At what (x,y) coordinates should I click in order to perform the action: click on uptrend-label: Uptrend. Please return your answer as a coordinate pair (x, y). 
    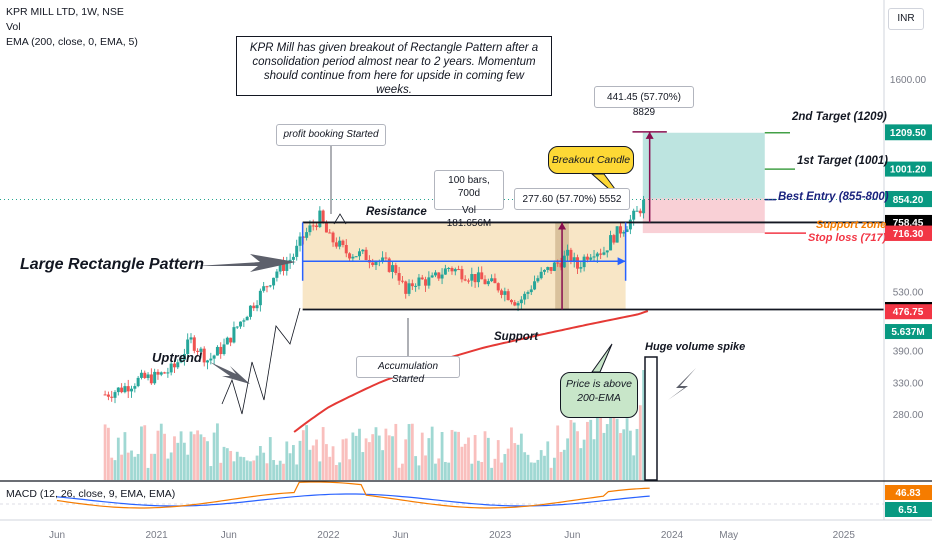
    Looking at the image, I should click on (177, 357).